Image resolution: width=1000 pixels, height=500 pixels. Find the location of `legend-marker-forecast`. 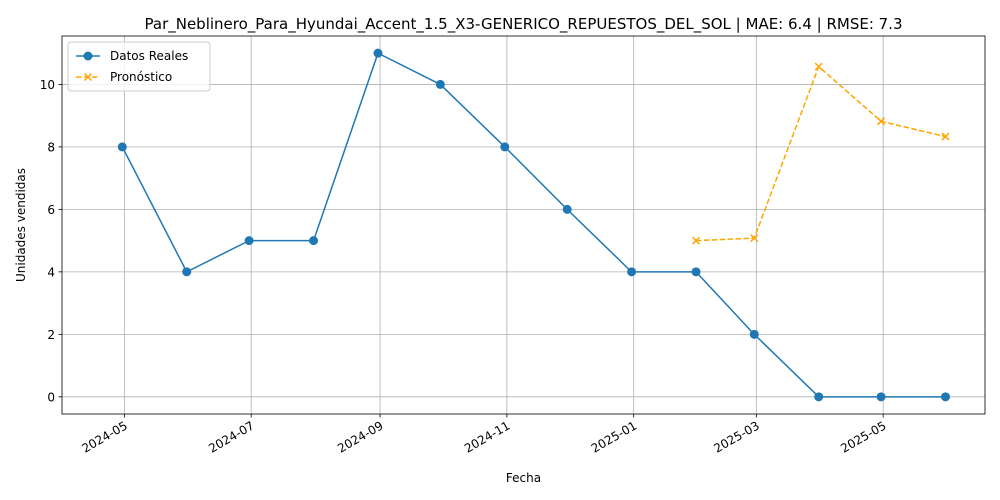

legend-marker-forecast is located at coordinates (88, 77).